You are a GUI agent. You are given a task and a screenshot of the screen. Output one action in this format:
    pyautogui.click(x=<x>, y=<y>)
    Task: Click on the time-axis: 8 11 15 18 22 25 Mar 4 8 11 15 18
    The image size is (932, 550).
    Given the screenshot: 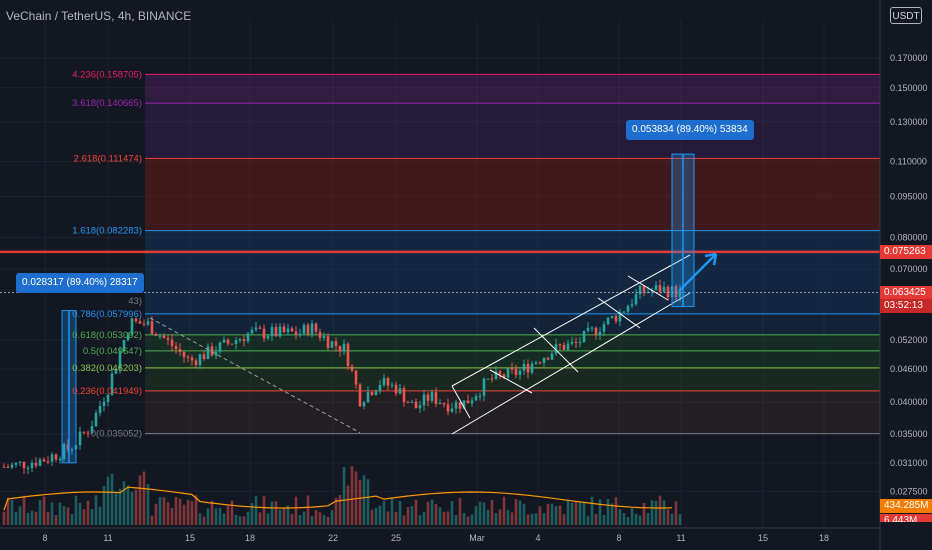 What is the action you would take?
    pyautogui.click(x=440, y=535)
    